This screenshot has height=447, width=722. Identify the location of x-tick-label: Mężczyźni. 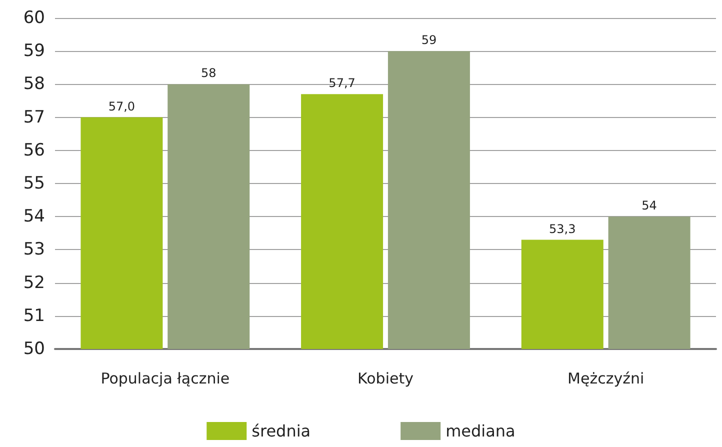
(606, 379).